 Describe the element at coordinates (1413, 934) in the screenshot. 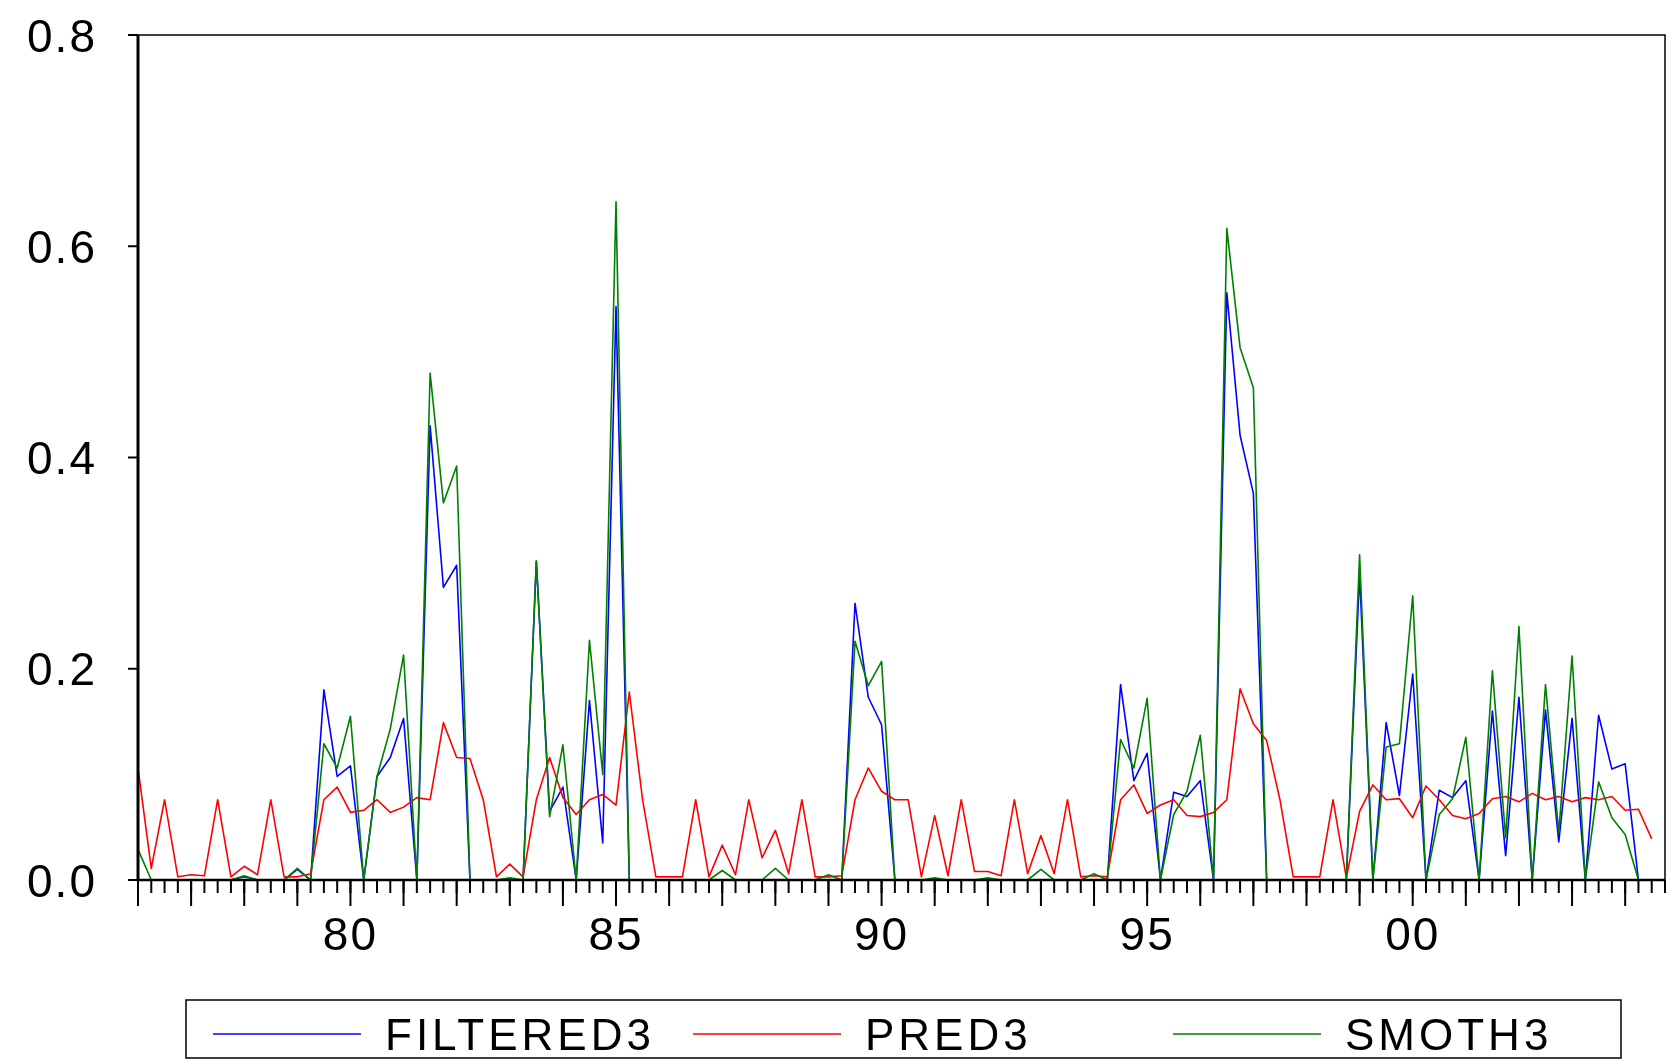

I see `x-tick-label: 00` at that location.